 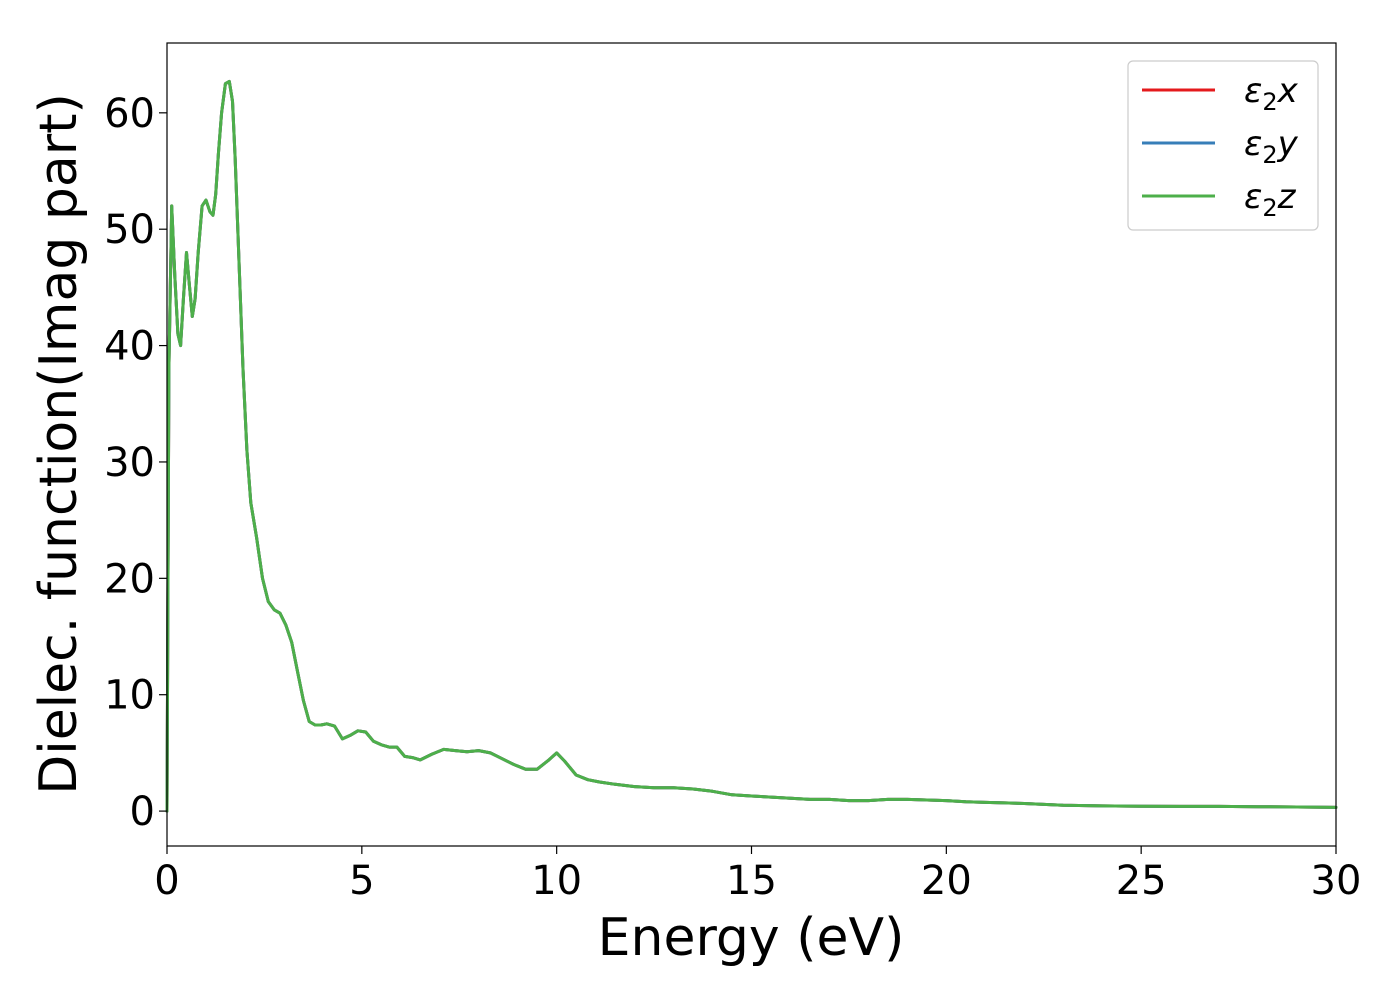 I want to click on x-tick-label: 15, so click(x=751, y=881).